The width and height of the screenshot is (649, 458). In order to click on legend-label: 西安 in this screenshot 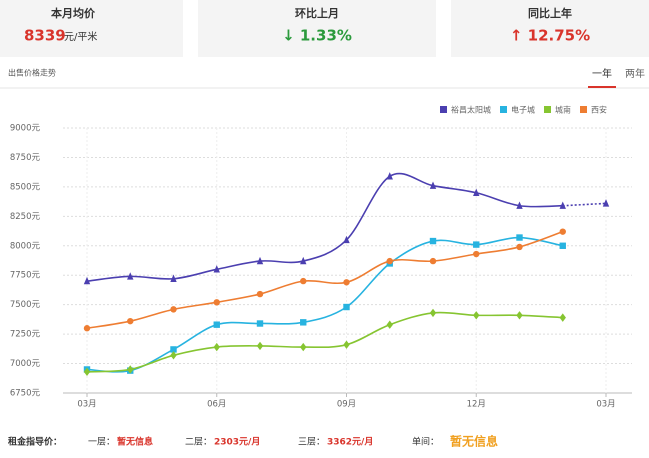, I will do `click(599, 110)`.